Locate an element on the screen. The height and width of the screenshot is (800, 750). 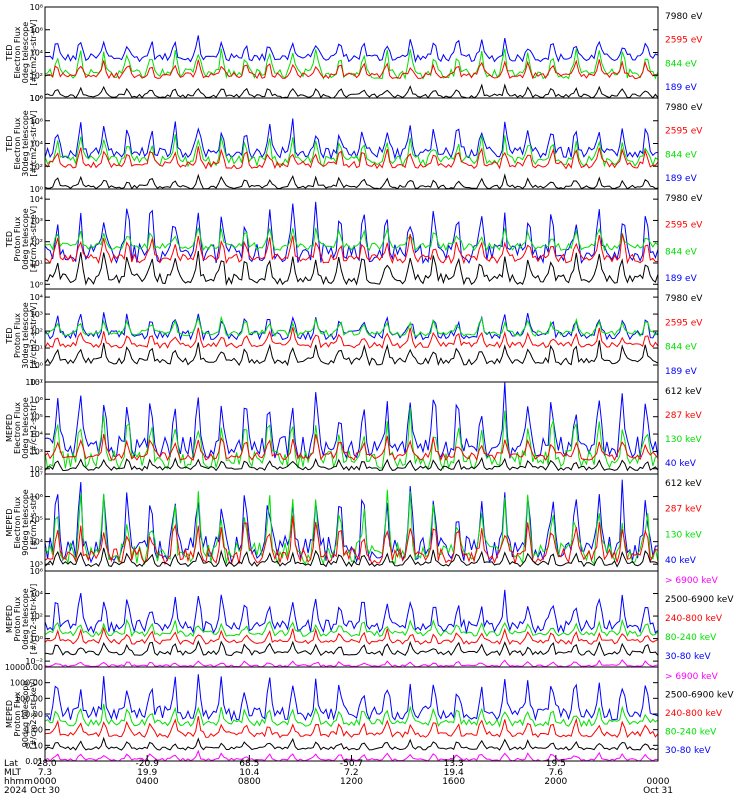
x-tick-label: -50.7 is located at coordinates (351, 764).